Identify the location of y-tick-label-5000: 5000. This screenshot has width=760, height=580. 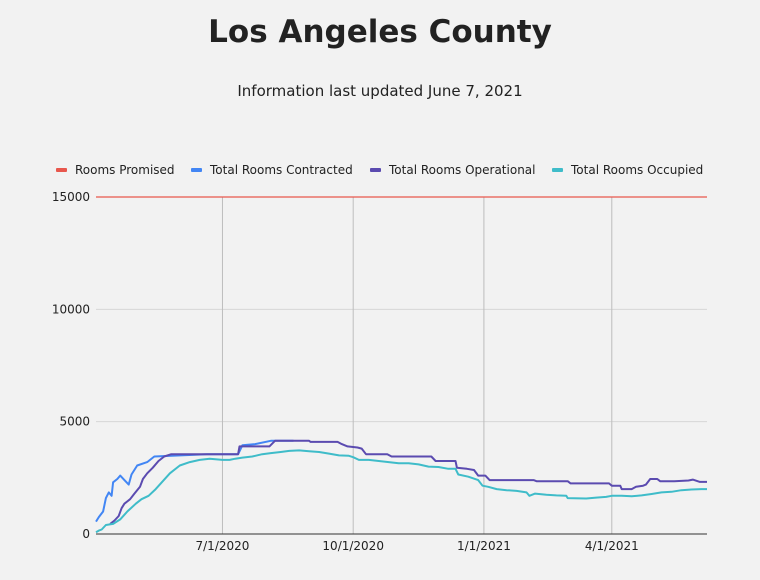
(74, 422).